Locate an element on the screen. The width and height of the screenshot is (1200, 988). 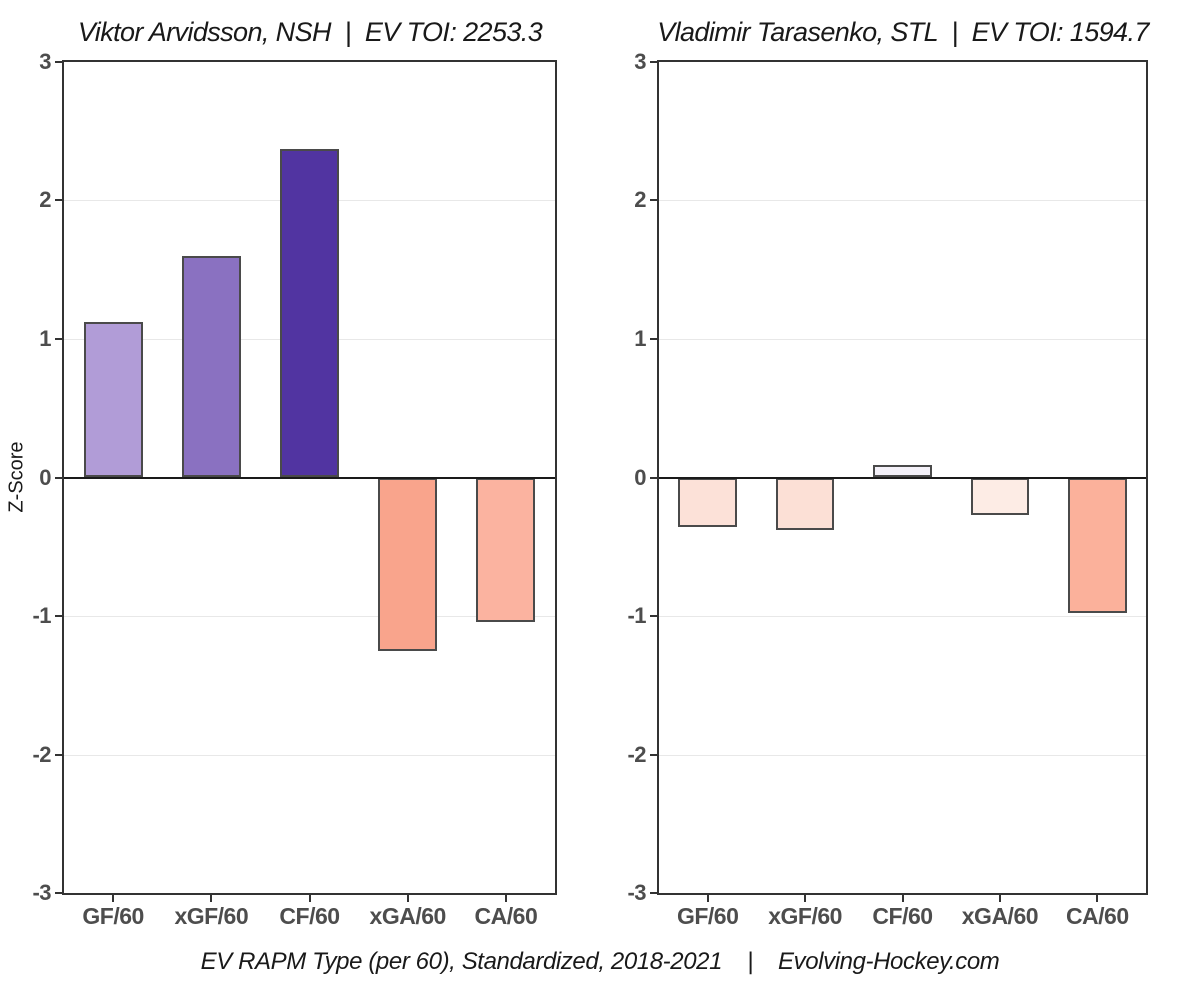
y-axis-label: Z-Score is located at coordinates (16, 477).